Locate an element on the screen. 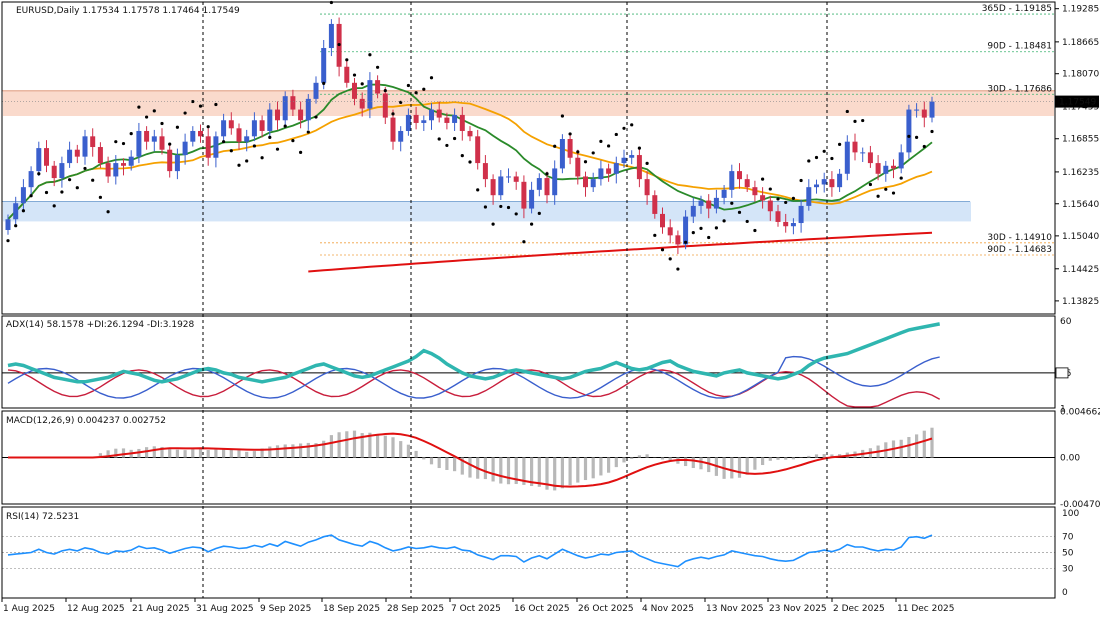 The width and height of the screenshot is (1100, 619). zone-band is located at coordinates (528, 103).